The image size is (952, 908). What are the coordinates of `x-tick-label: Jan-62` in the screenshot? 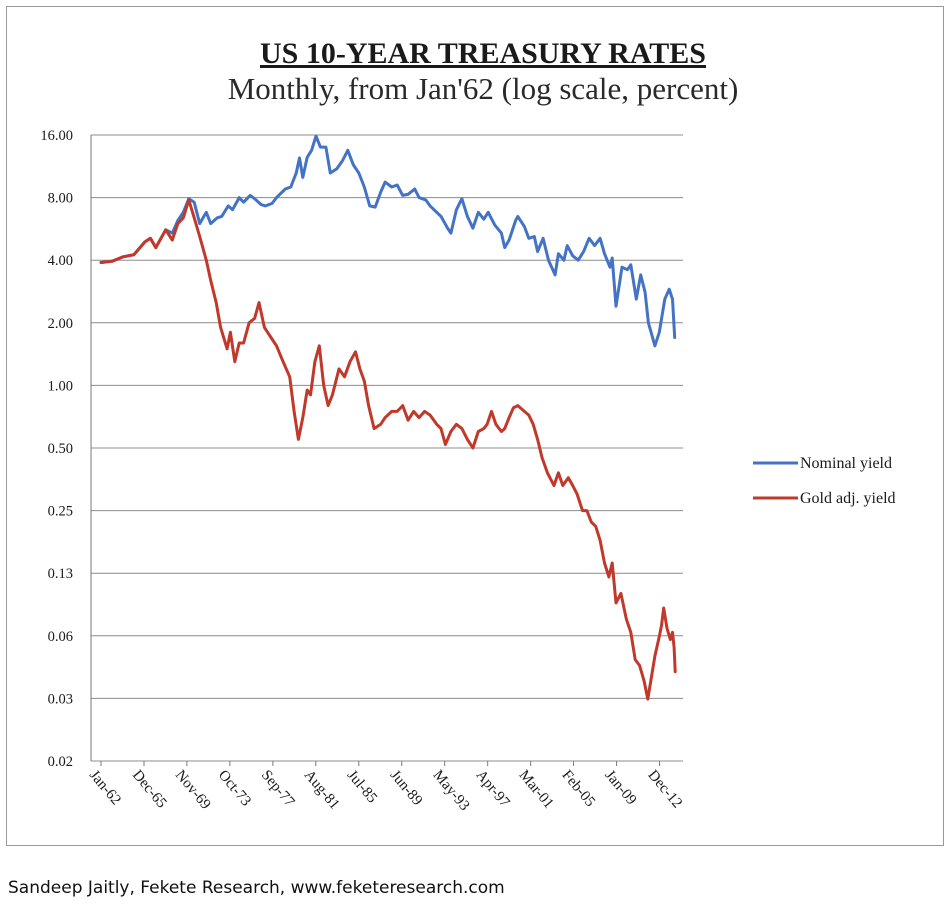 It's located at (105, 787).